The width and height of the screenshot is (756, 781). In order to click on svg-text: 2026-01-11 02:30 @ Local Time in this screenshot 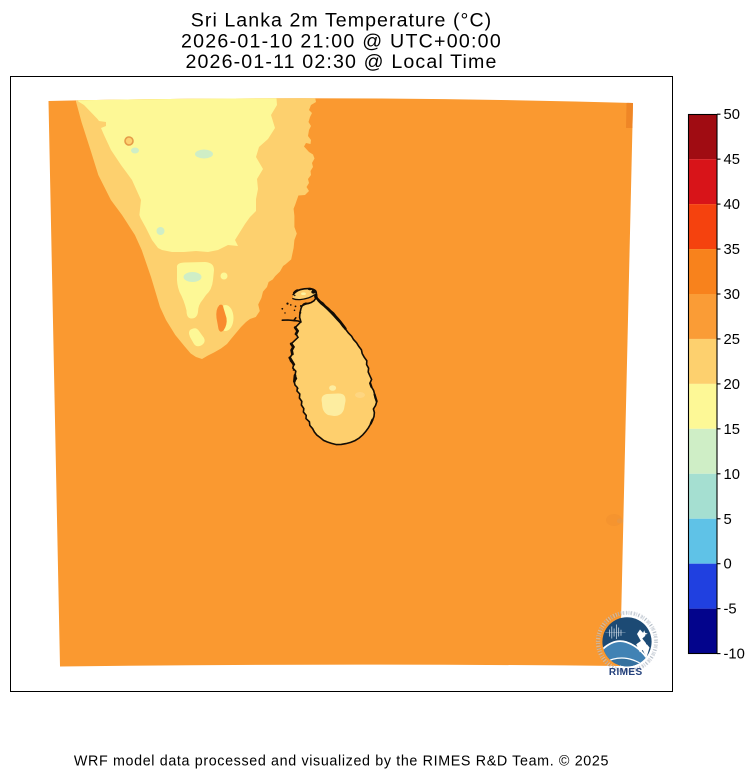, I will do `click(341, 62)`.